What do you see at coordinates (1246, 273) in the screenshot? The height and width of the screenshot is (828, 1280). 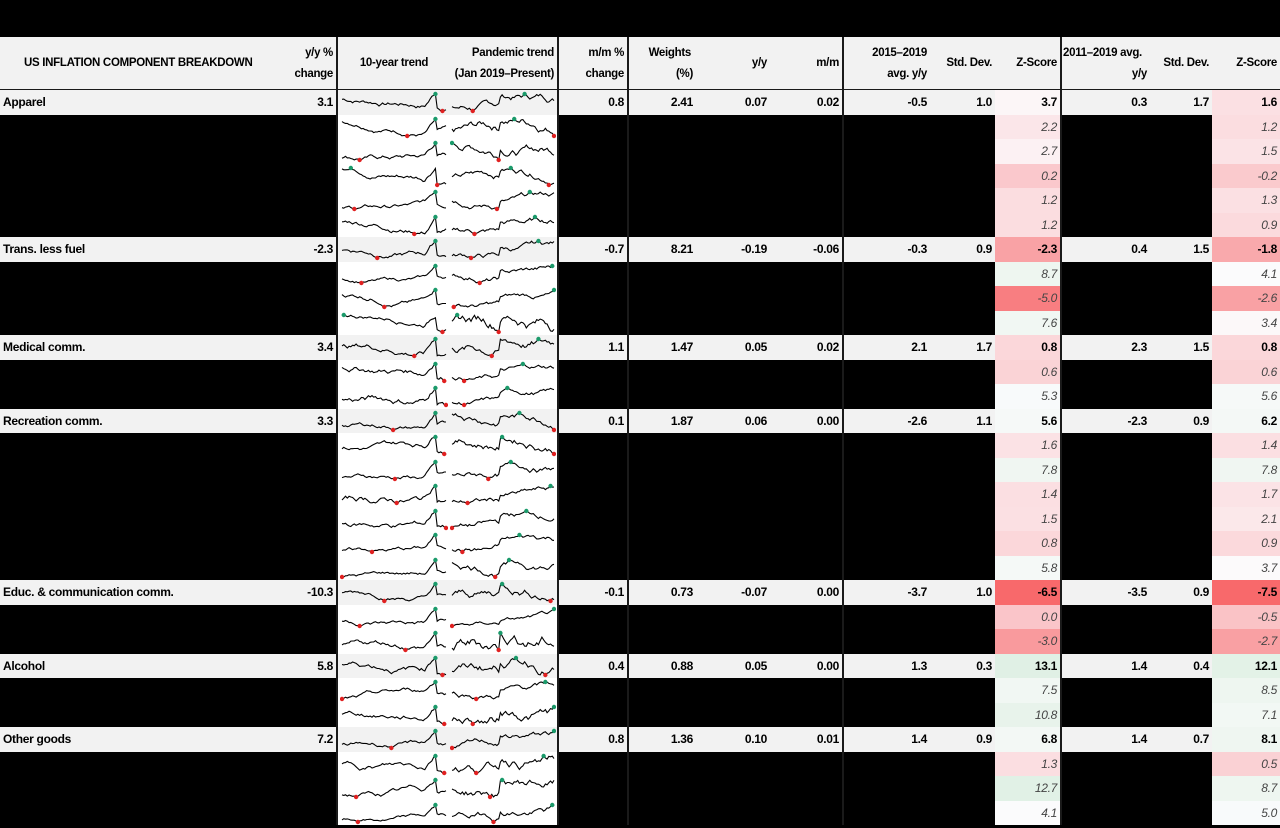 I see `cell-z2: 4.1` at bounding box center [1246, 273].